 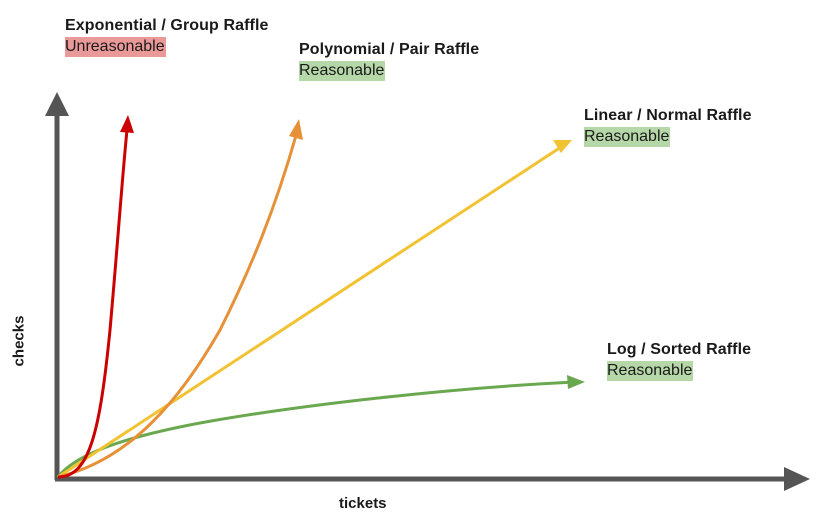 I want to click on polynomial-curve-arrowhead, so click(x=296, y=129).